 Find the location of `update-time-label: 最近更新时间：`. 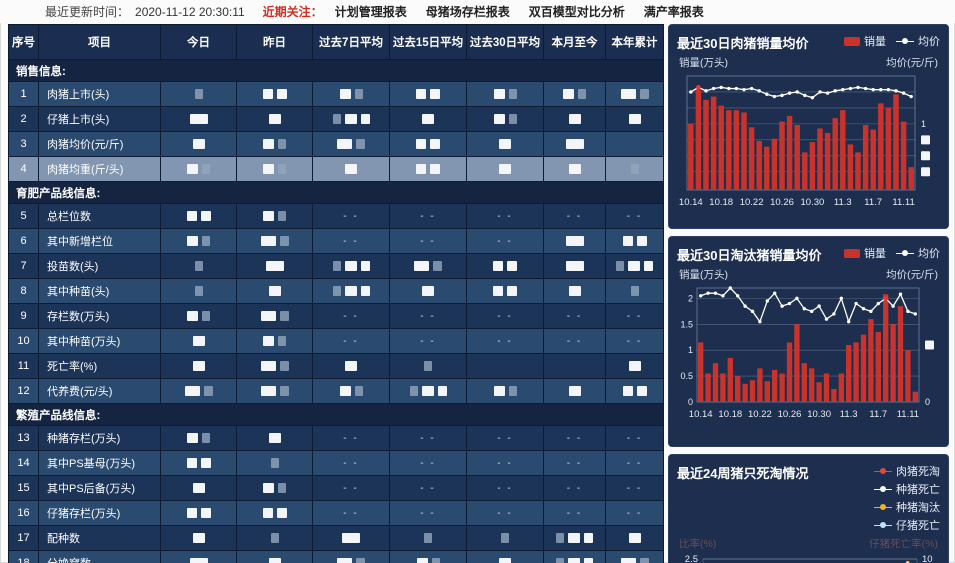

update-time-label: 最近更新时间： is located at coordinates (87, 12).